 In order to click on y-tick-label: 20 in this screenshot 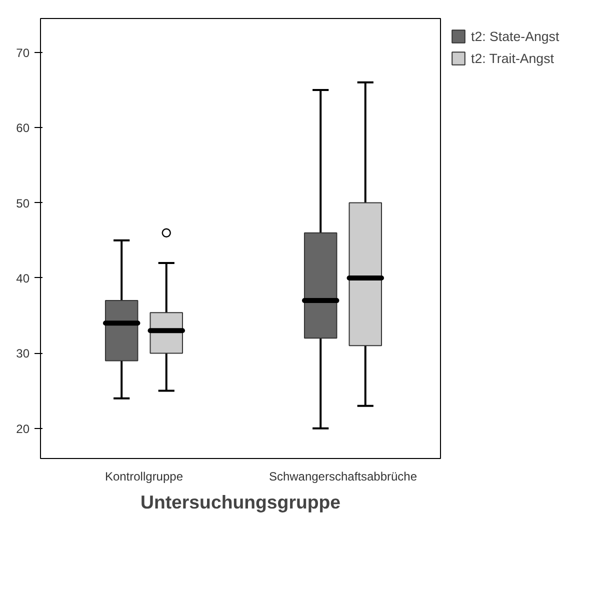, I will do `click(23, 429)`.